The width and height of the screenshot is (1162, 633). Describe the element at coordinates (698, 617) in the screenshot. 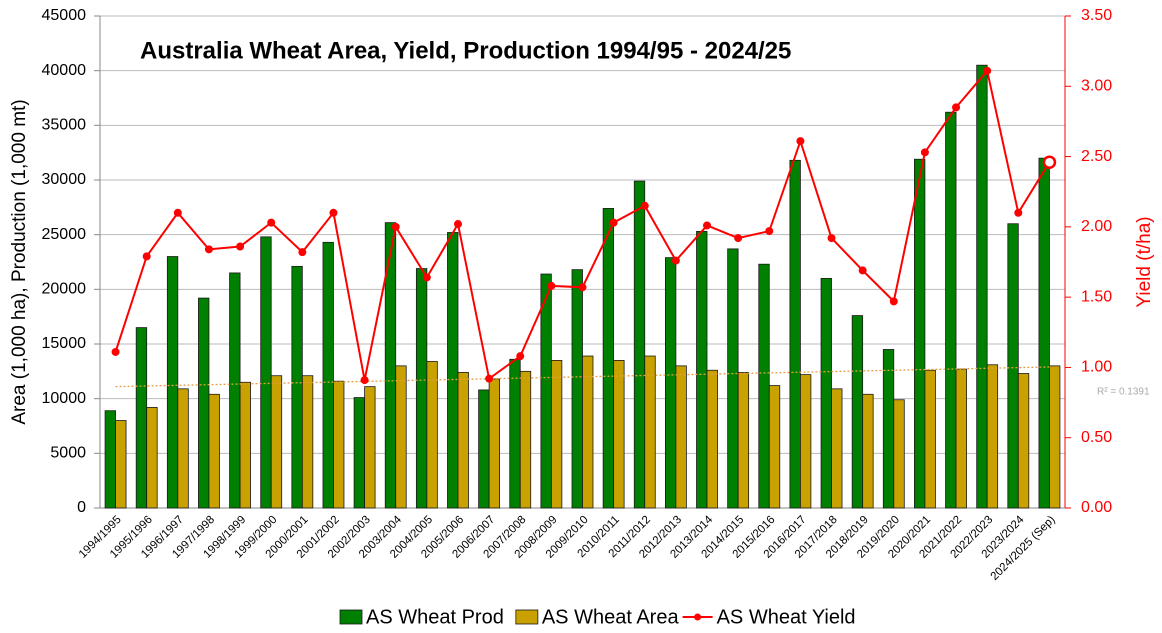

I see `legend-marker` at that location.